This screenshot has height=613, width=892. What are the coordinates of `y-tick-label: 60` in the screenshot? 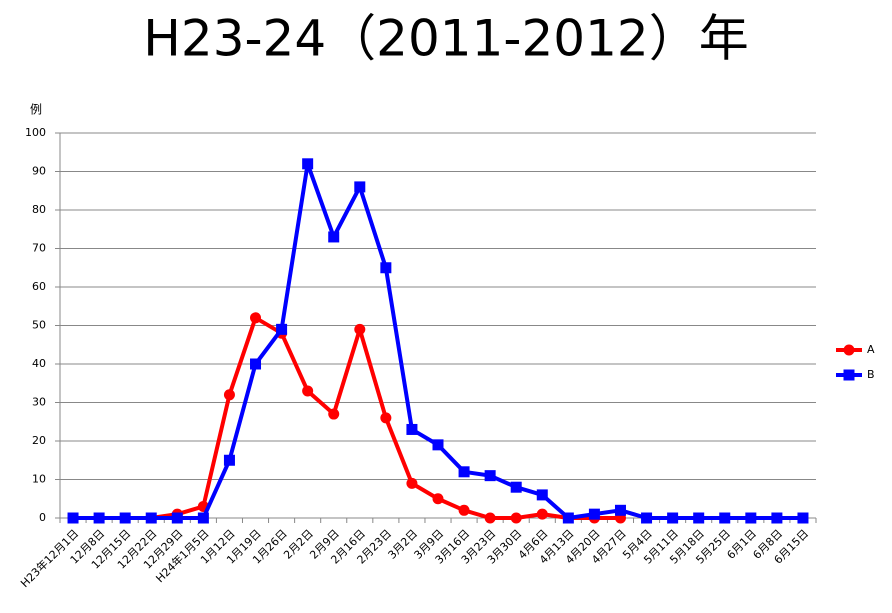 It's located at (39, 286).